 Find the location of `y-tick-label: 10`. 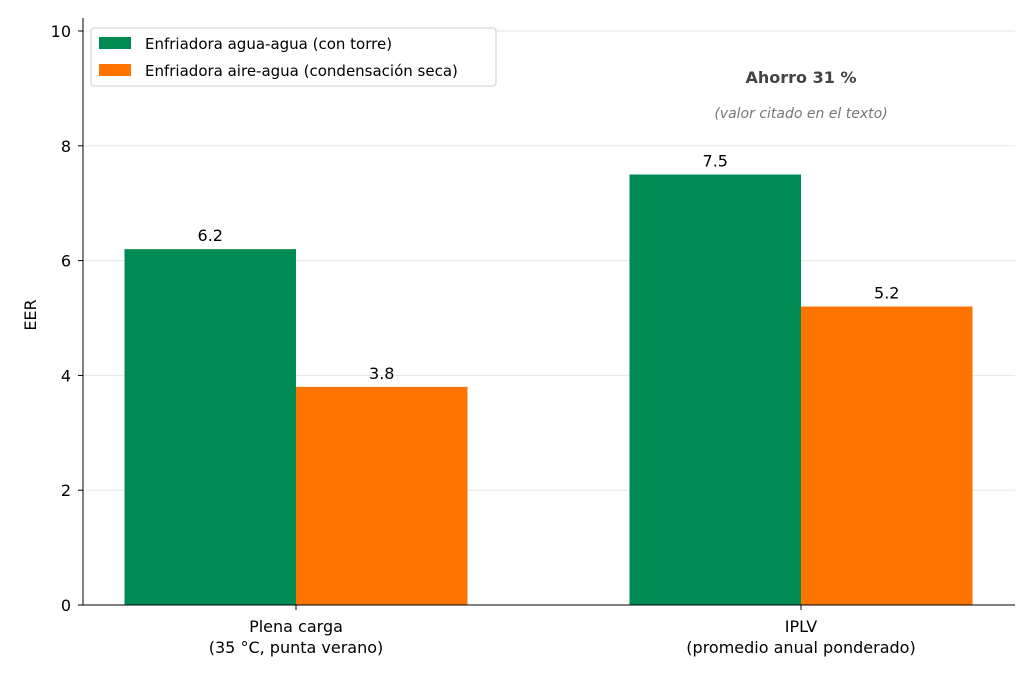

y-tick-label: 10 is located at coordinates (61, 31).